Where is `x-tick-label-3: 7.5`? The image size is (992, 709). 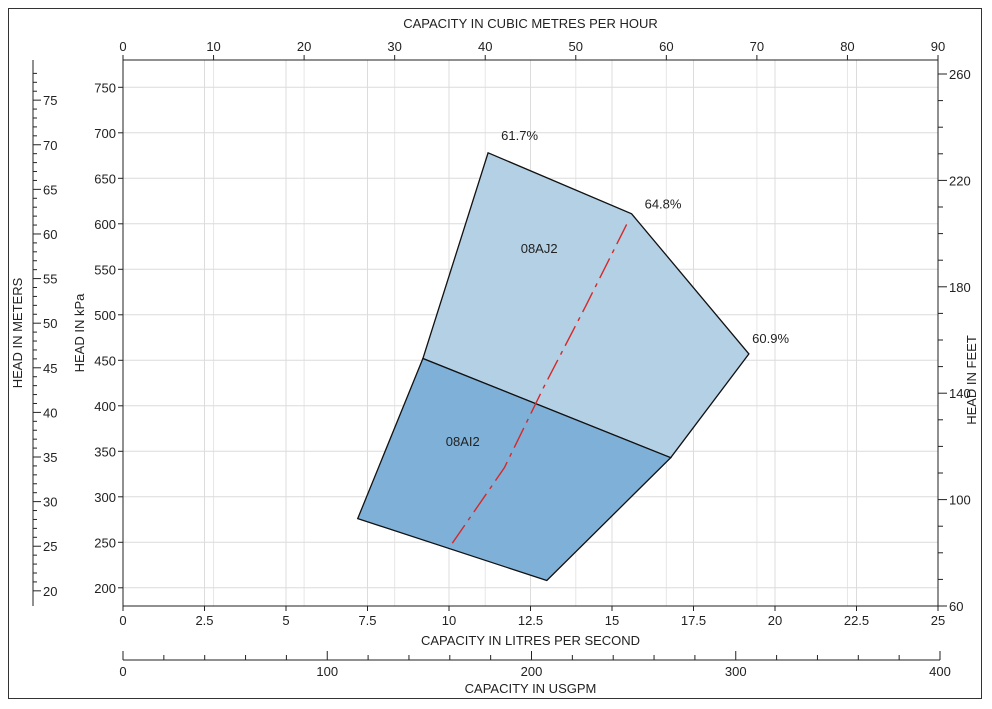 x-tick-label-3: 7.5 is located at coordinates (367, 620).